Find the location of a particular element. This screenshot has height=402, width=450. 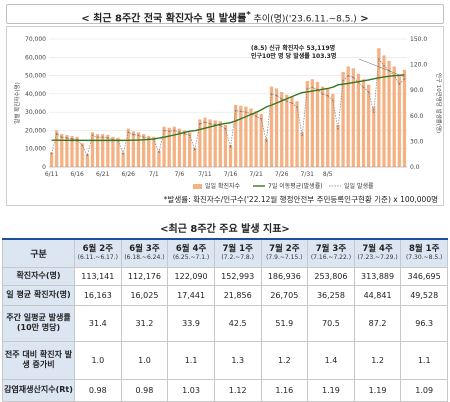

col-week-label: 6월 2주 is located at coordinates (98, 249).